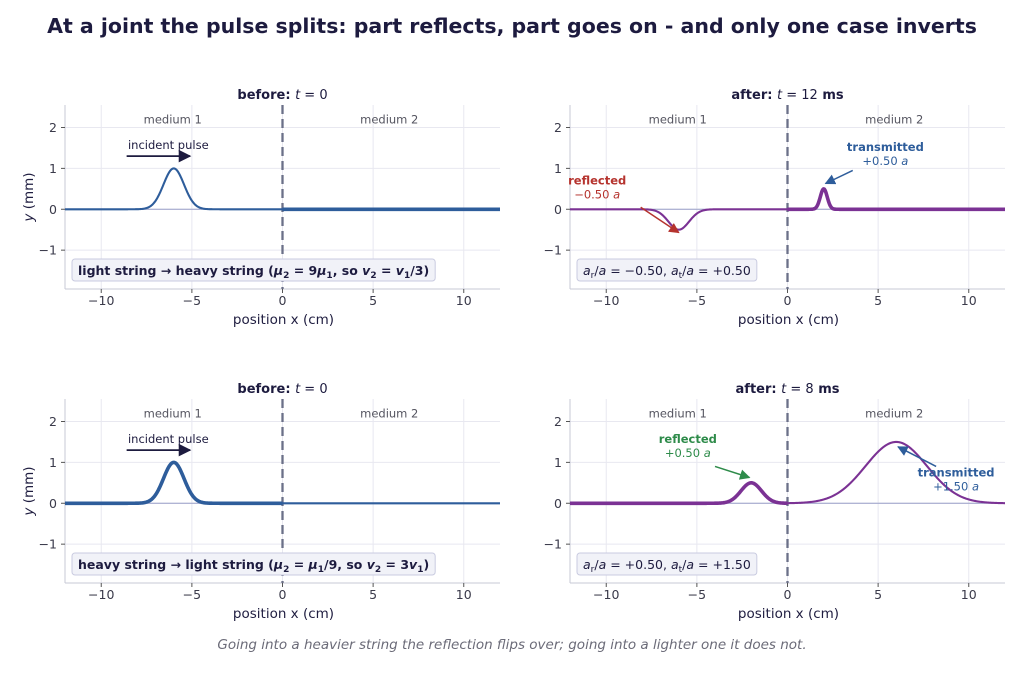  What do you see at coordinates (787, 95) in the screenshot?
I see `panel-title: after: t = 12 ms` at bounding box center [787, 95].